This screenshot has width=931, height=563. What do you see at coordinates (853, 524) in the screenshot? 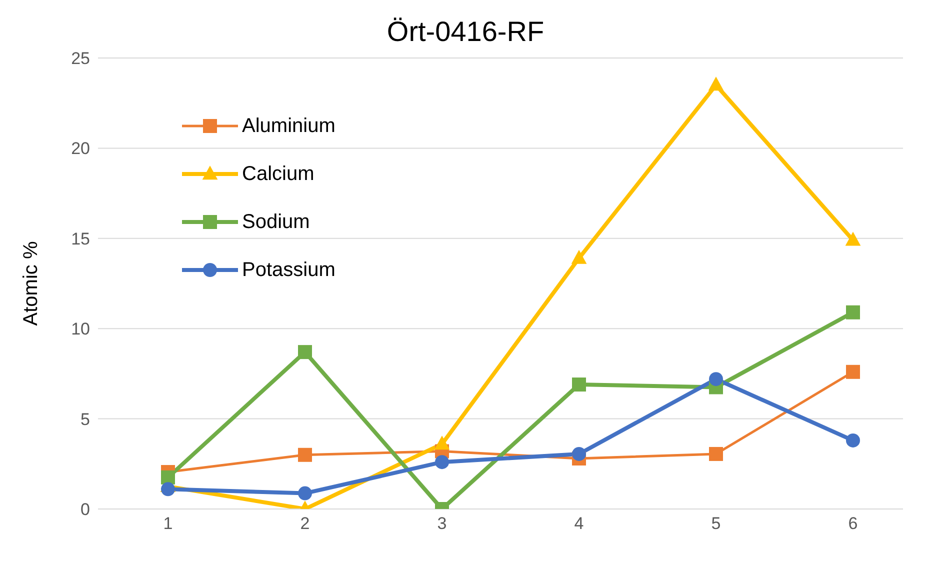
I see `x-tick-label: 6` at bounding box center [853, 524].